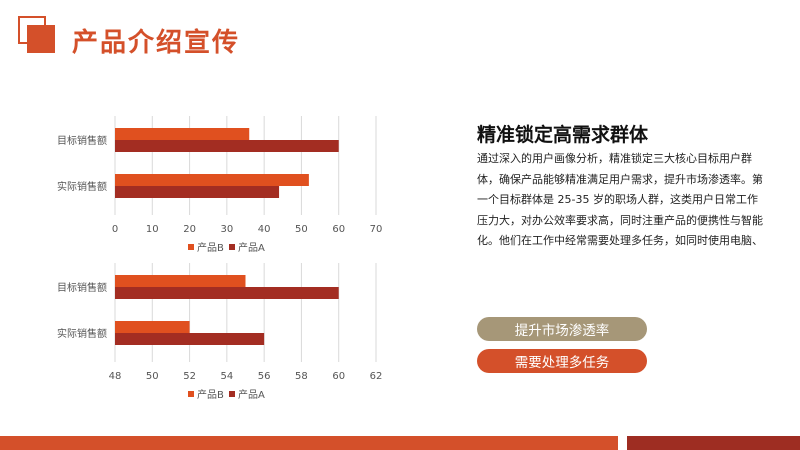 The width and height of the screenshot is (800, 450). Describe the element at coordinates (156, 43) in the screenshot. I see `page-title: 产品介绍宣传` at that location.